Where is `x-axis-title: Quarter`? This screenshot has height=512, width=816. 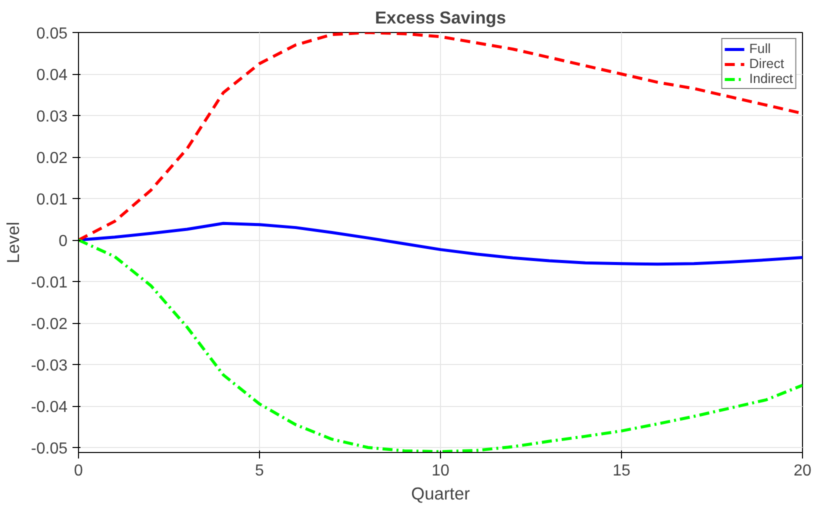
x-axis-title: Quarter is located at coordinates (440, 494).